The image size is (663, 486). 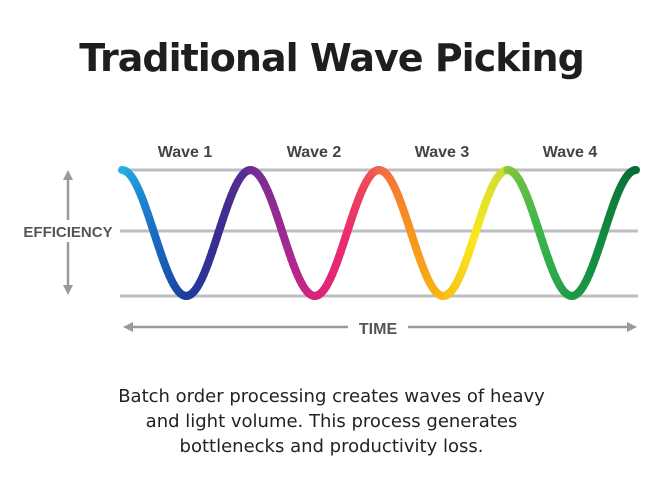 I want to click on efficiency-label-background, so click(x=68, y=231).